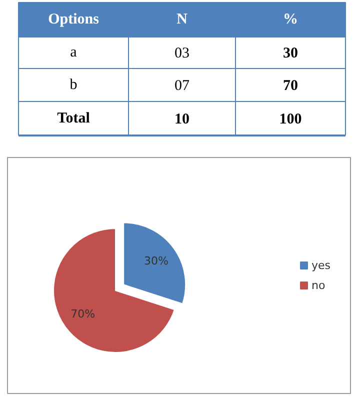  I want to click on text: N, so click(182, 20).